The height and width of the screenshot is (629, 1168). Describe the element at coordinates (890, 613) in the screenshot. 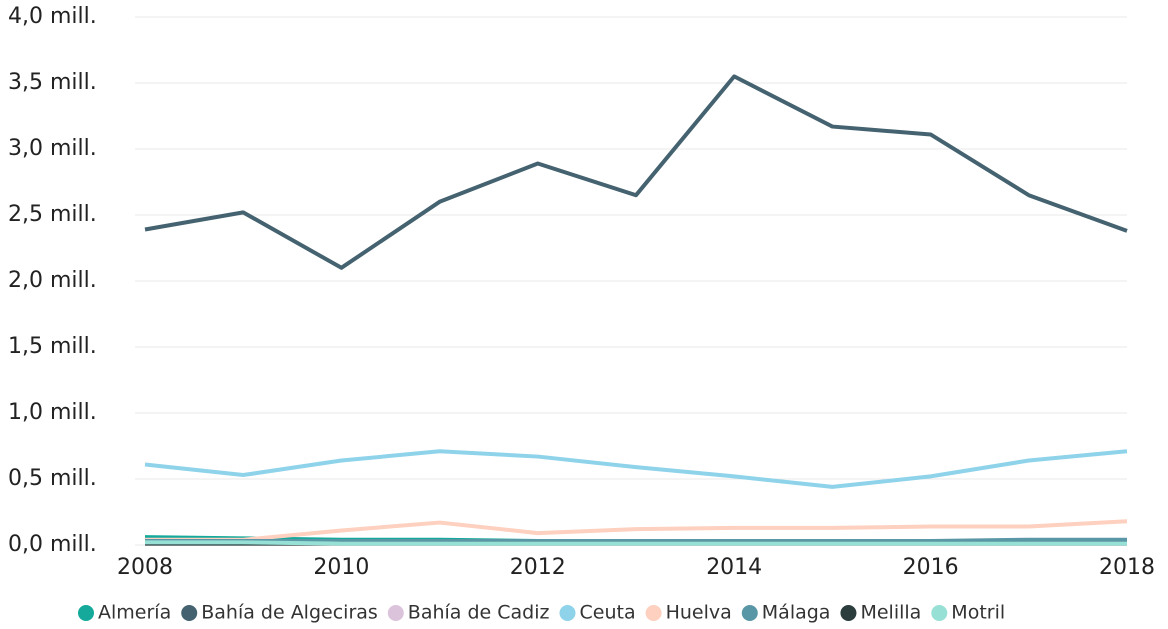

I see `legend-label: Melilla` at that location.